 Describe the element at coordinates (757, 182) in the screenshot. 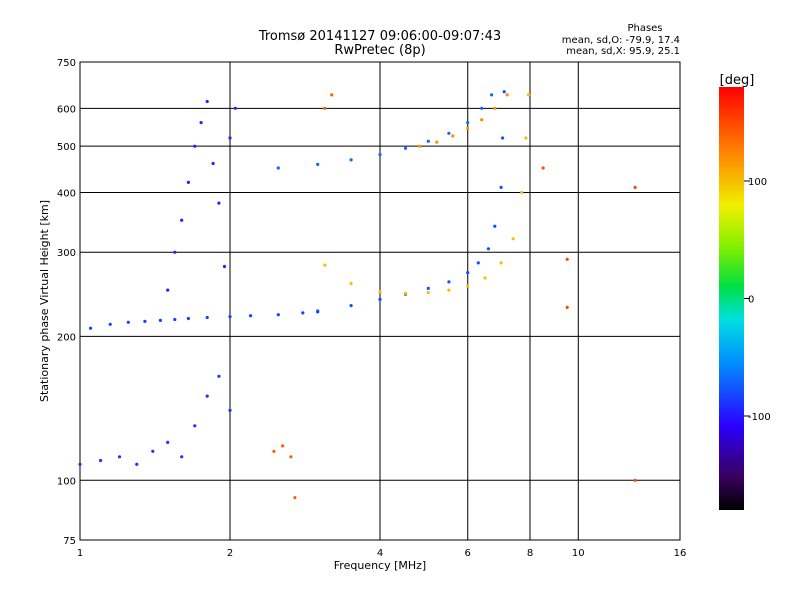

I see `colorbar-tick-label: 100` at that location.